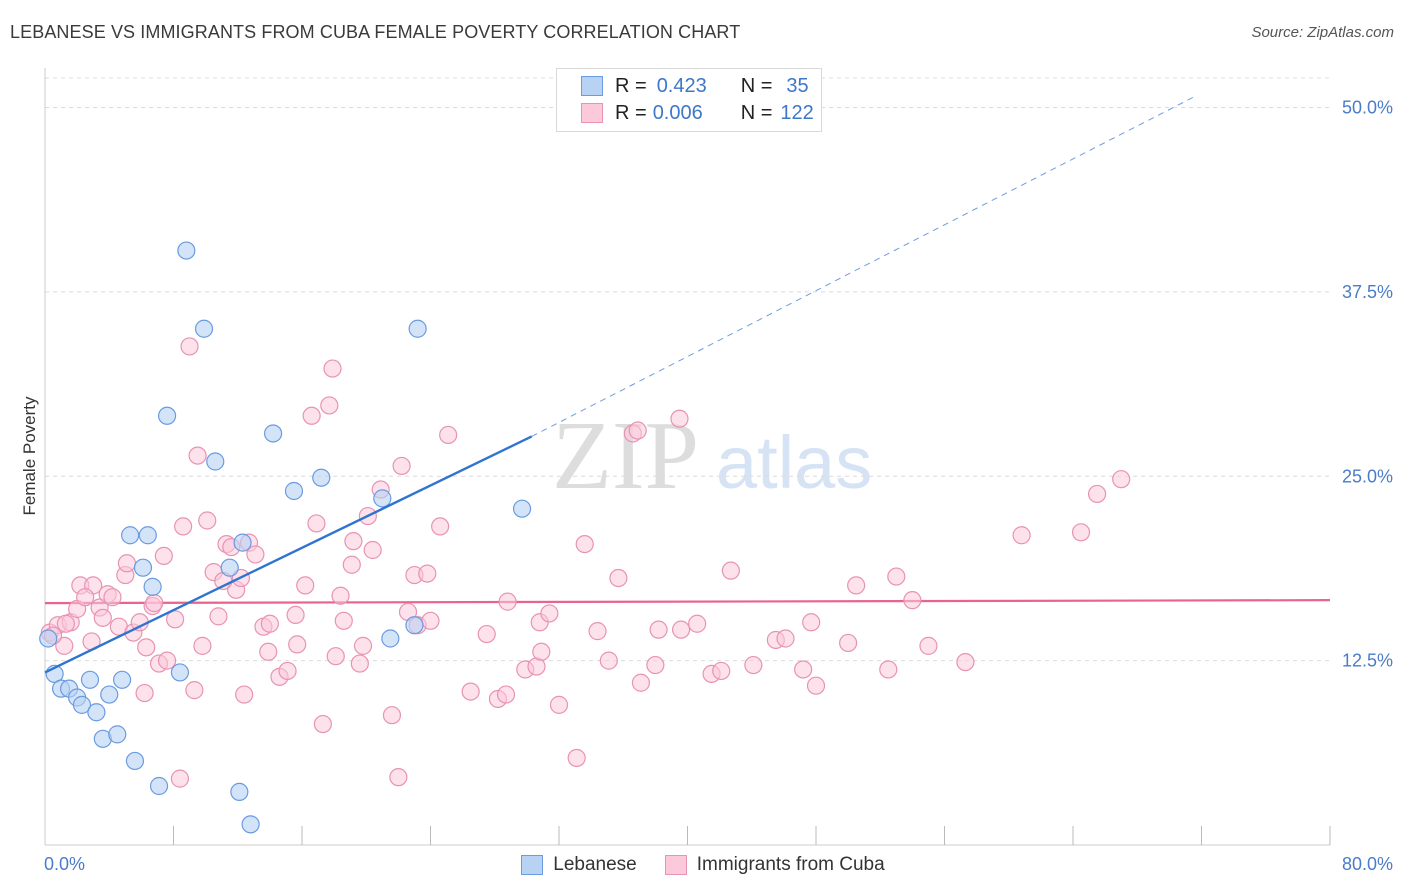  What do you see at coordinates (774, 865) in the screenshot?
I see `legend-item-cuba: Immigrants from Cuba` at bounding box center [774, 865].